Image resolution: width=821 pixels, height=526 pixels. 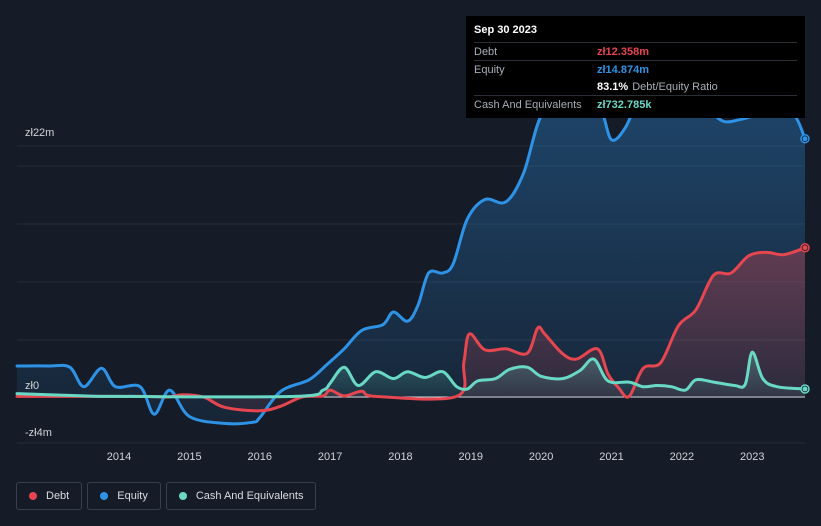 What do you see at coordinates (682, 457) in the screenshot?
I see `x-tick-label: 2022` at bounding box center [682, 457].